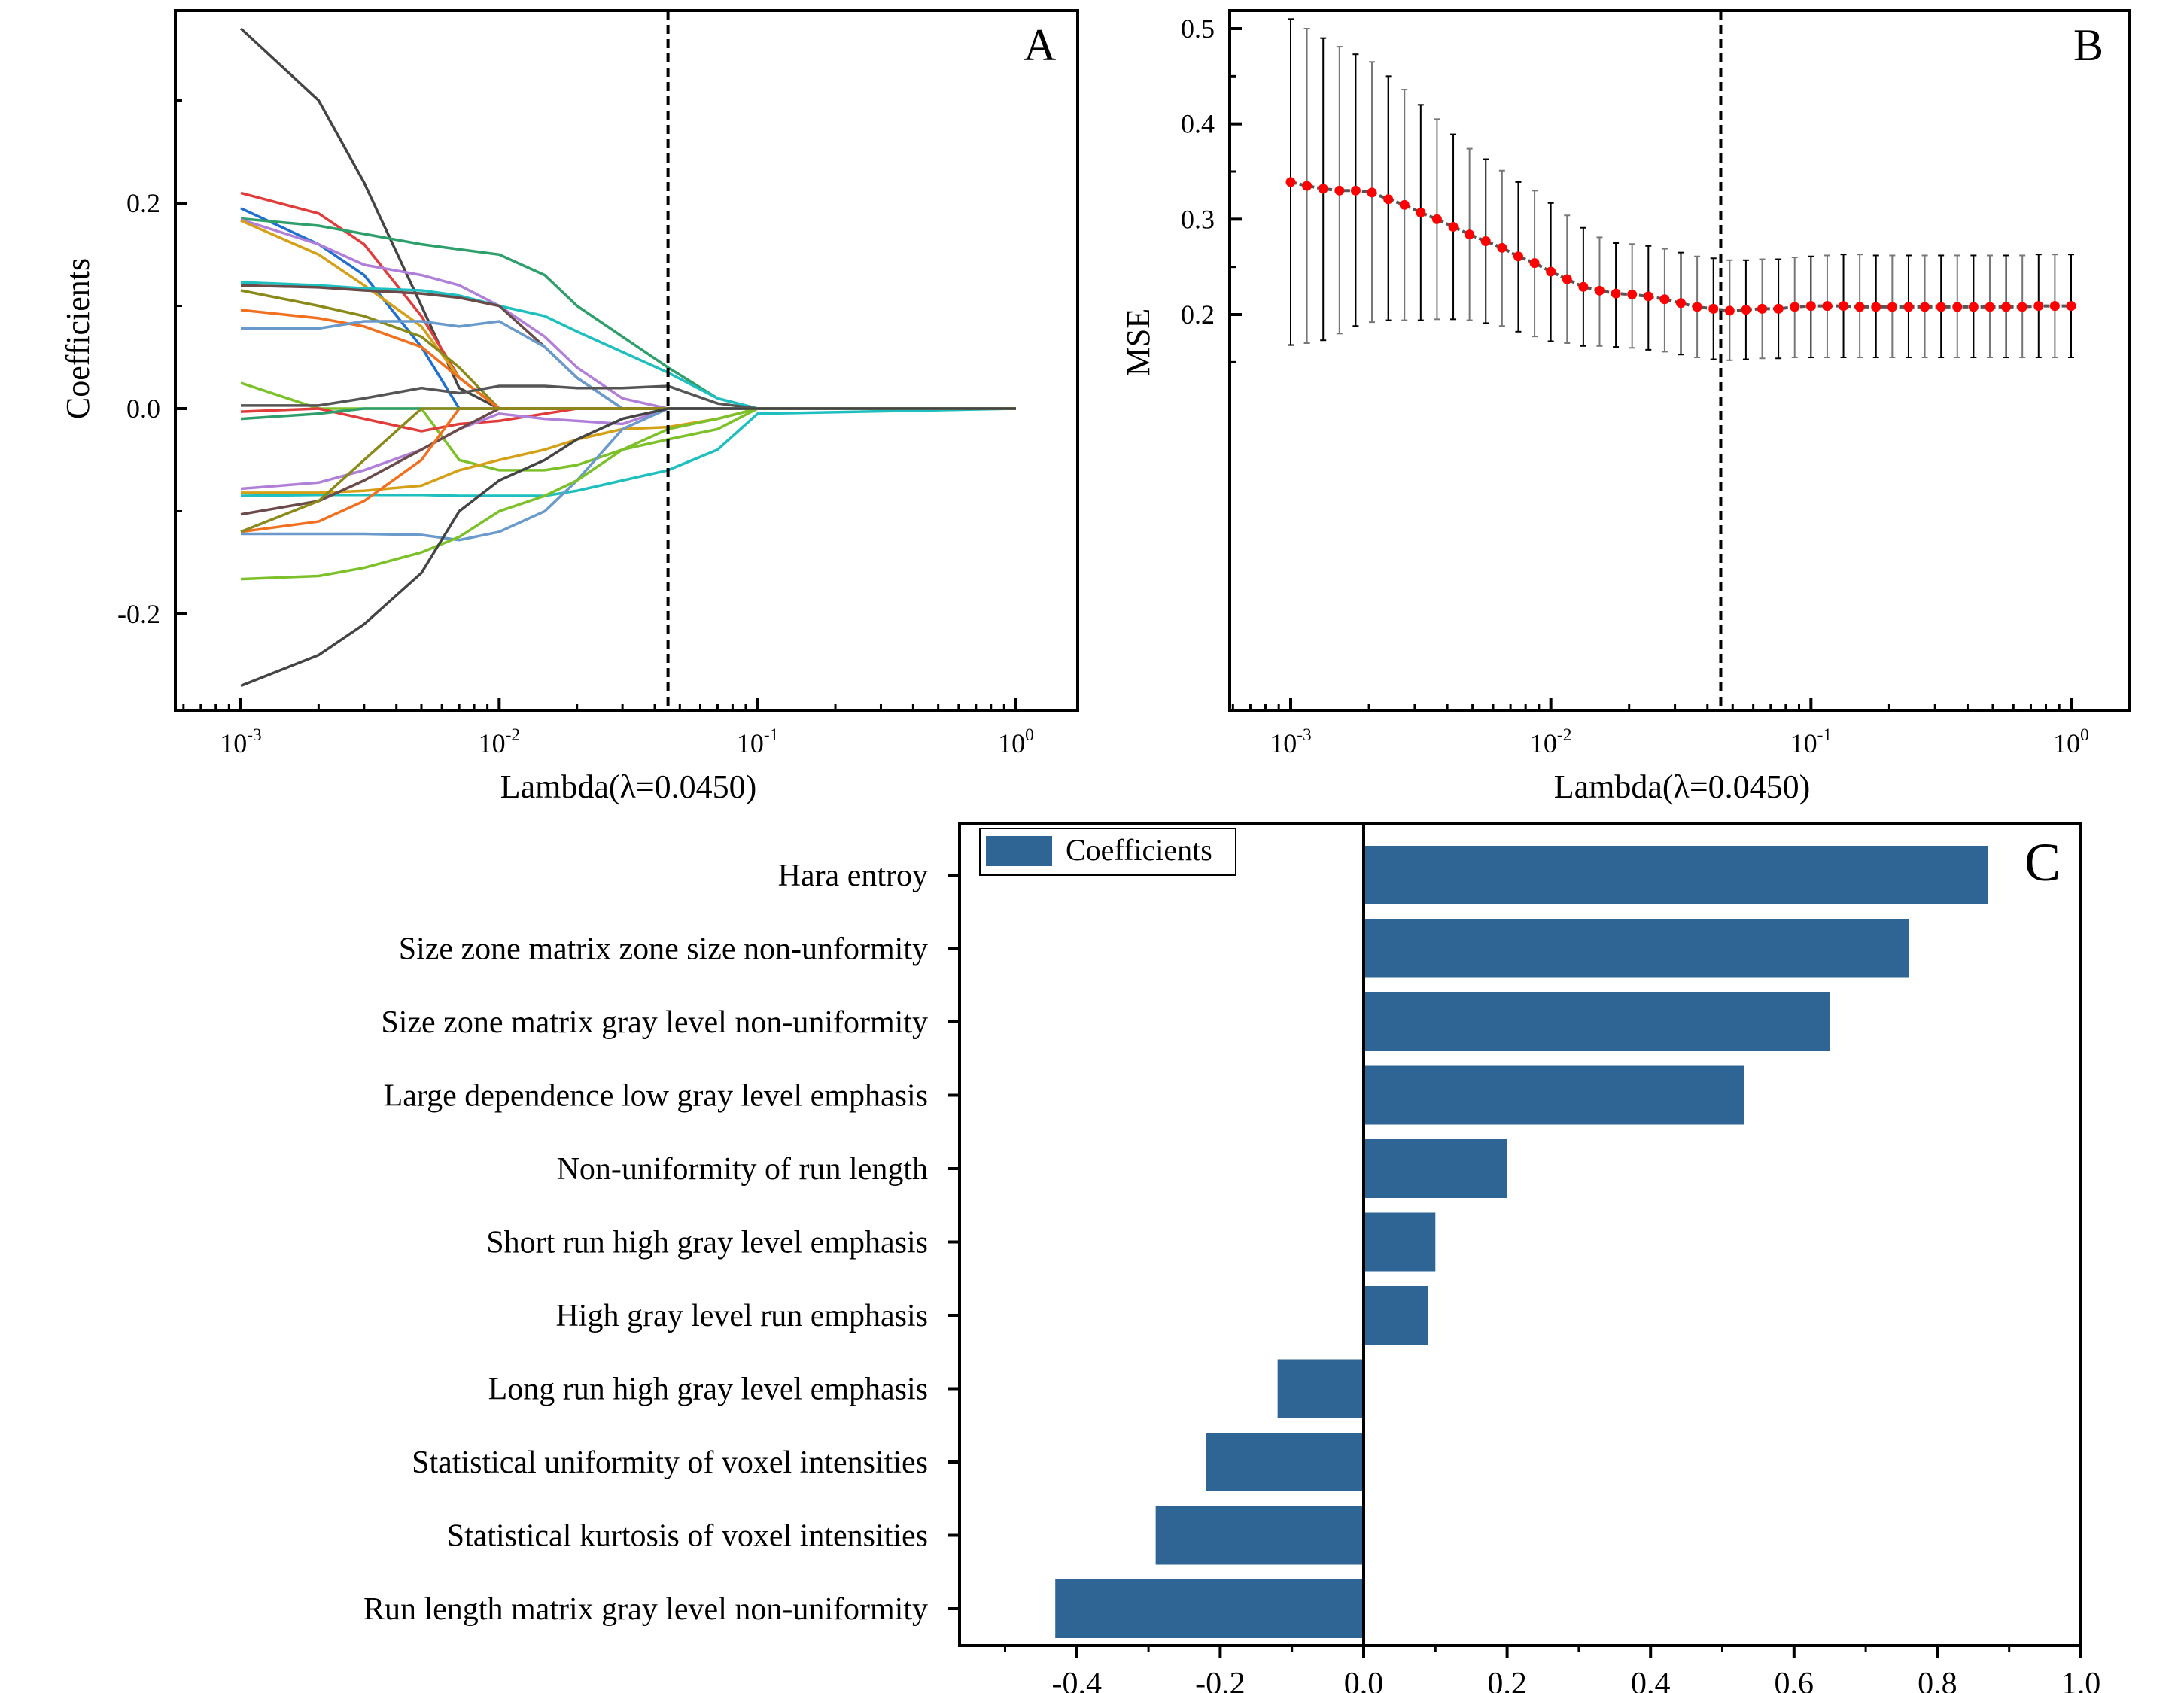 This screenshot has height=1693, width=2184. Describe the element at coordinates (1220, 1680) in the screenshot. I see `x-tick-label: -0.2` at that location.